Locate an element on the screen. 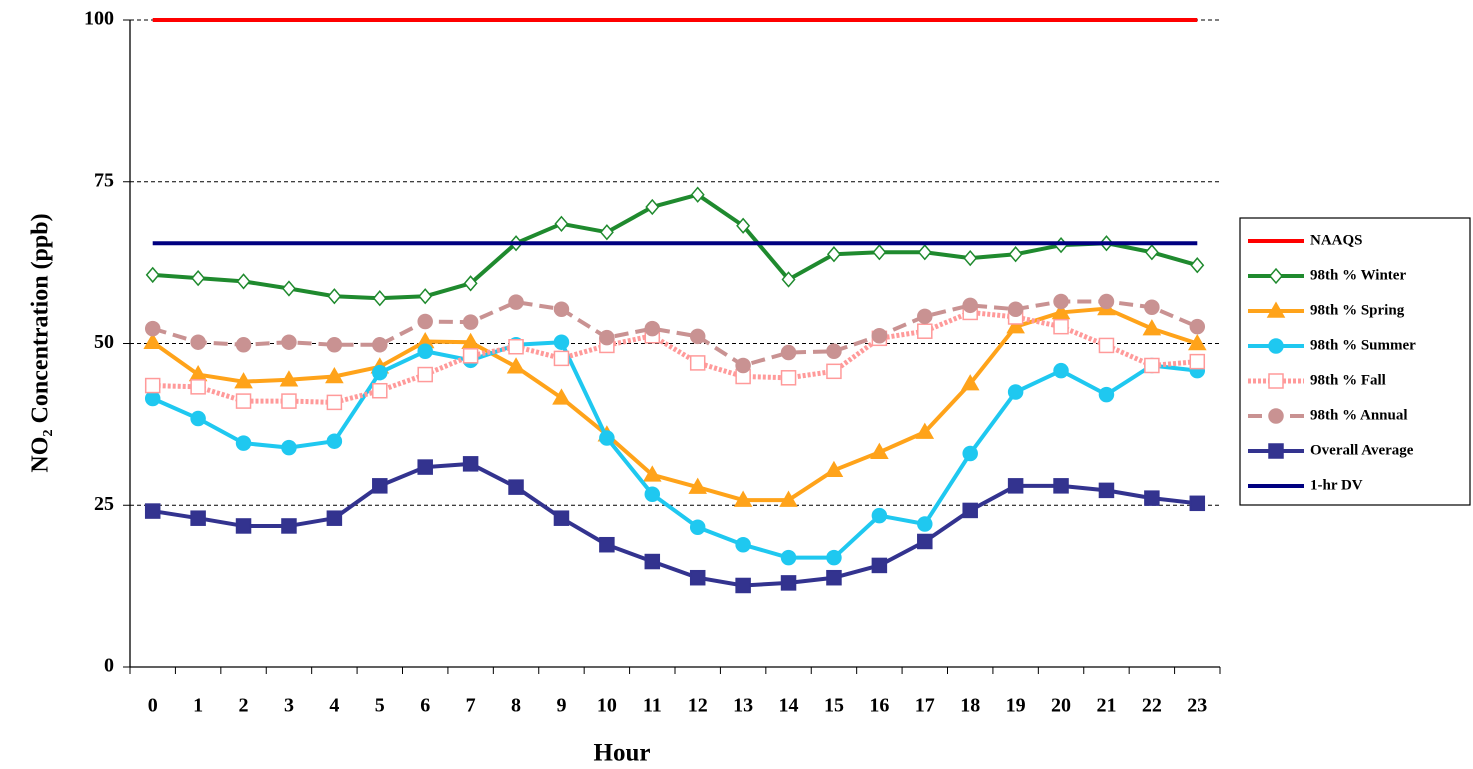  y-tick-label: 50 is located at coordinates (104, 342).